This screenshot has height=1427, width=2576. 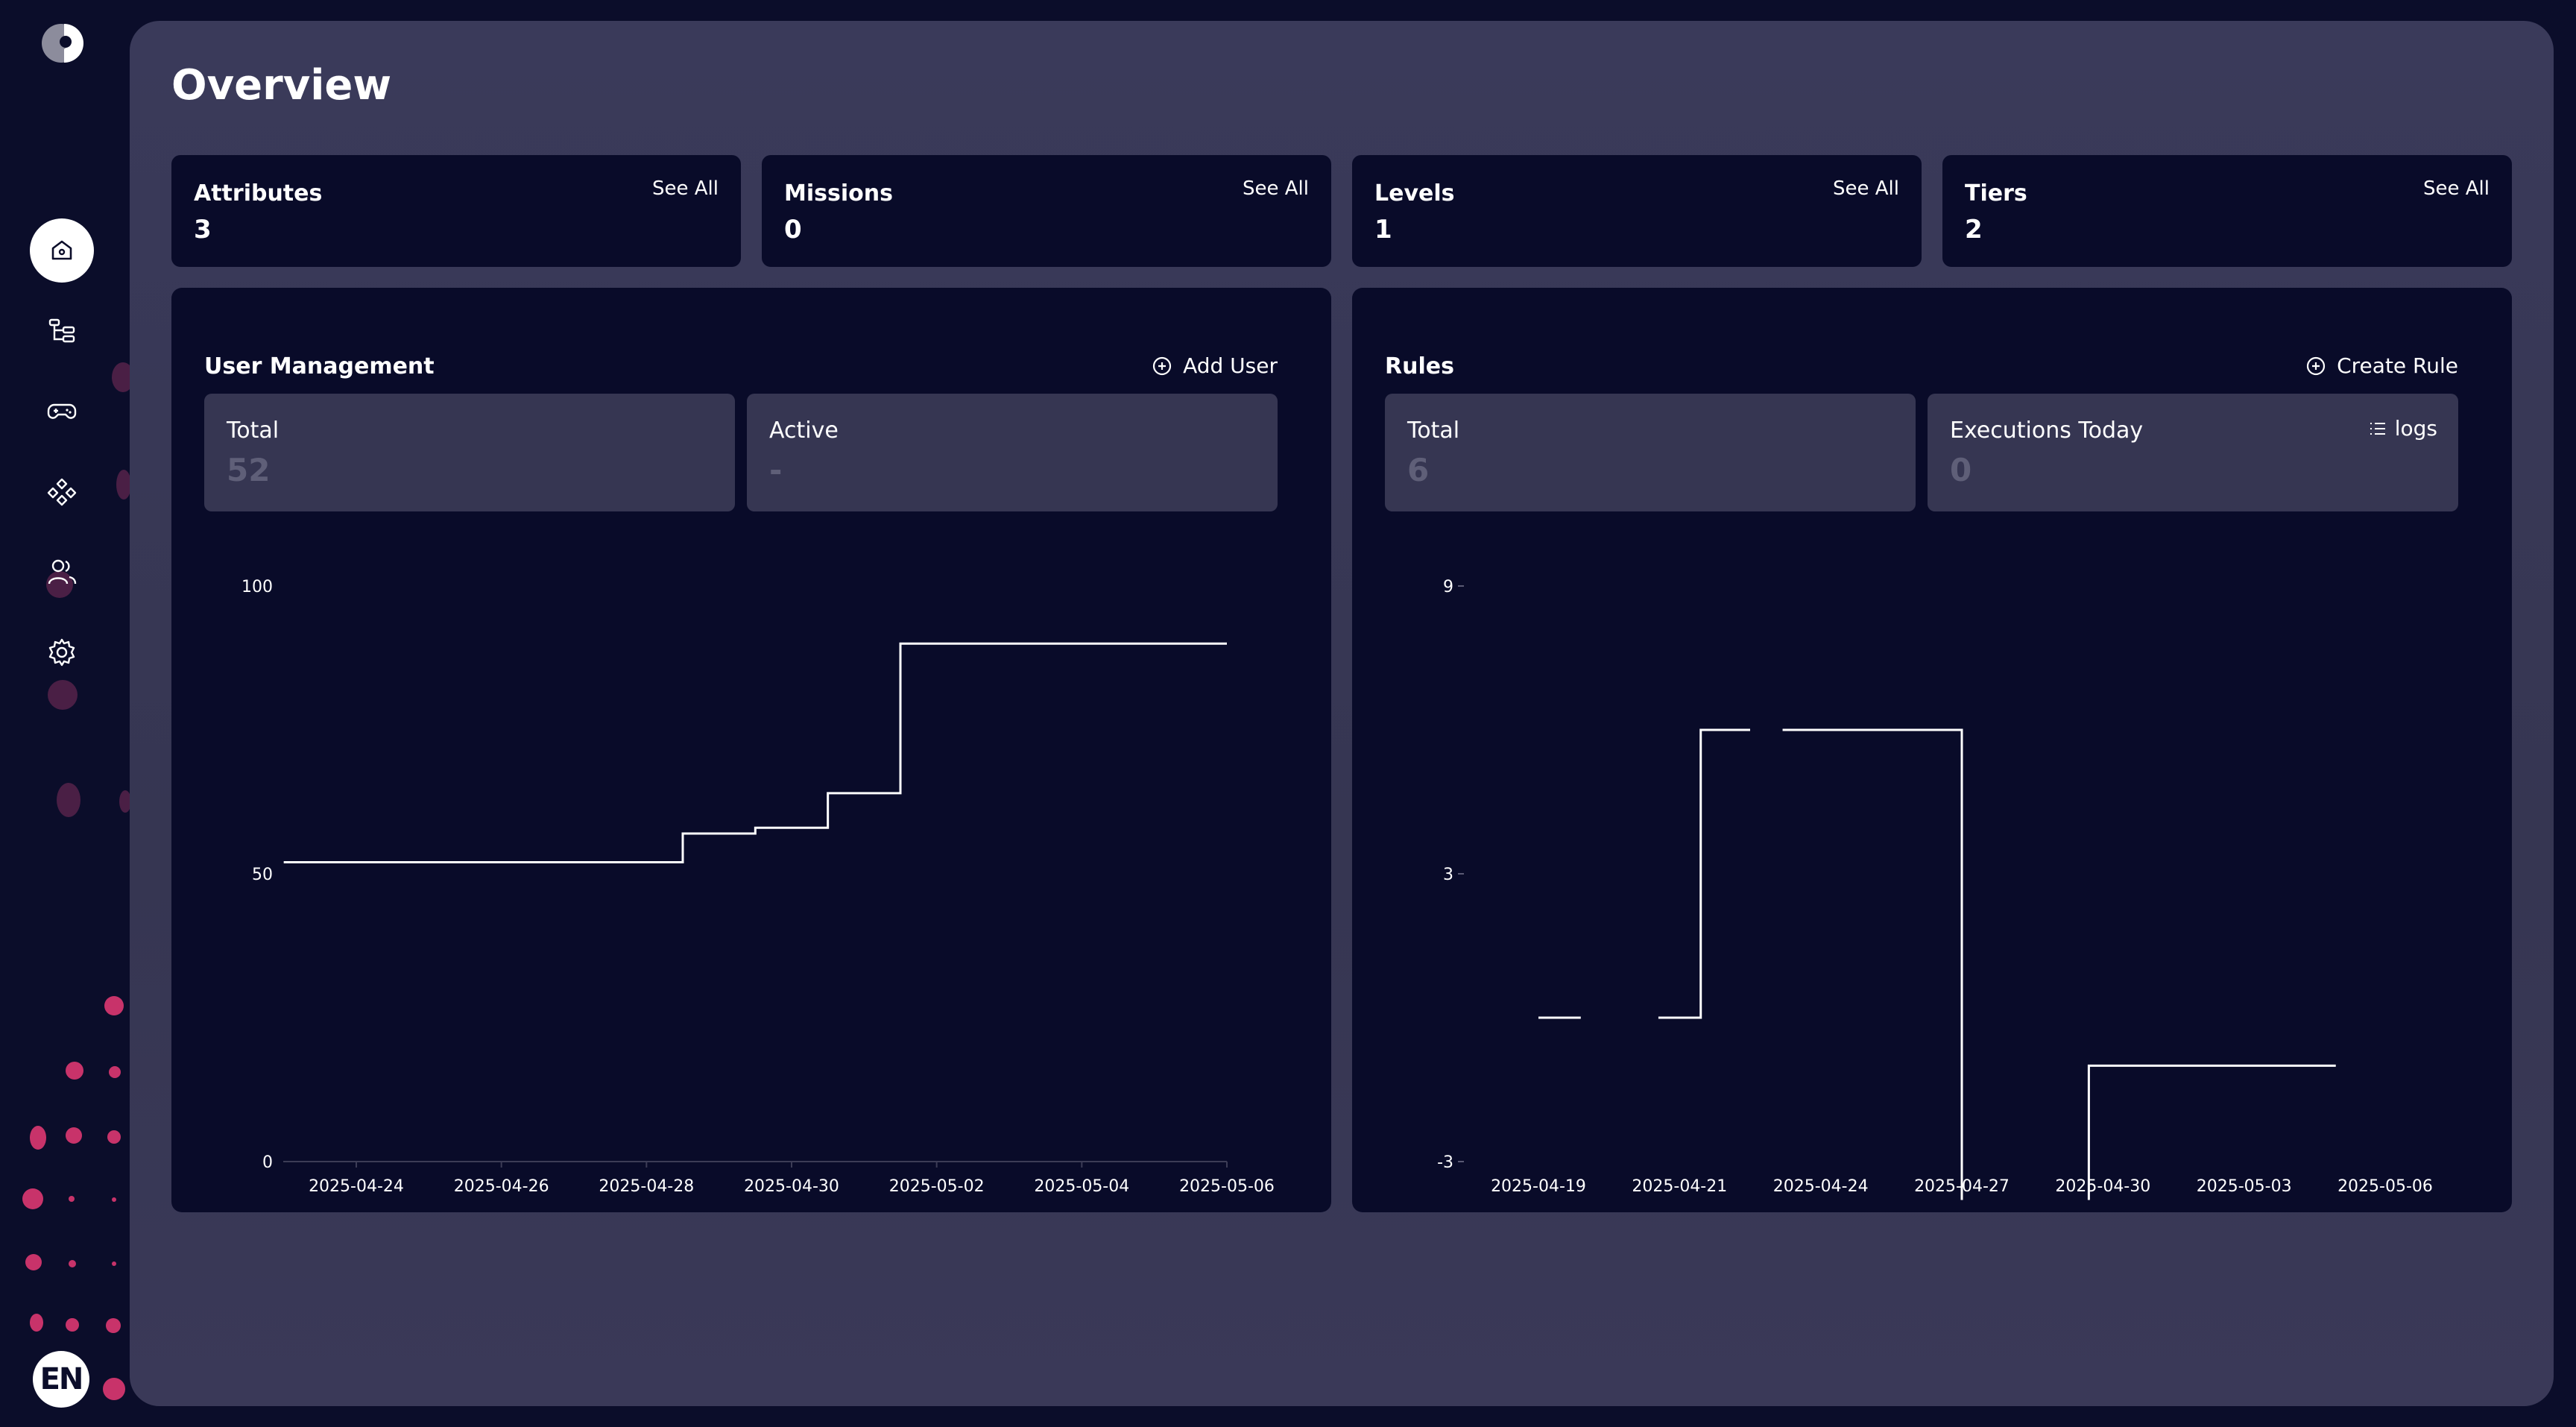 What do you see at coordinates (1419, 366) in the screenshot?
I see `panel-title: Rules` at bounding box center [1419, 366].